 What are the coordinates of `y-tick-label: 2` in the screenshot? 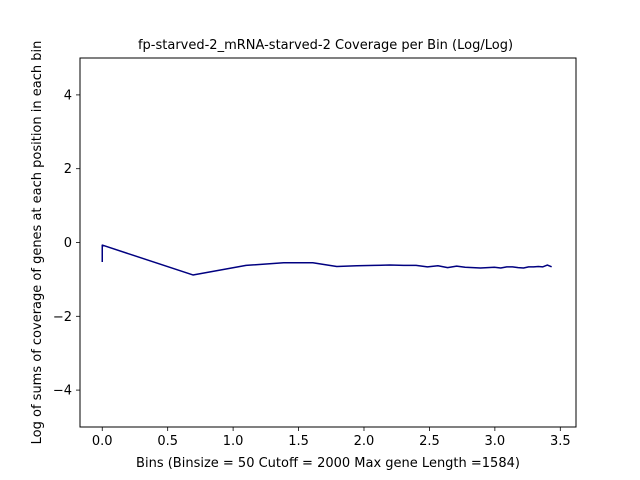 It's located at (68, 169).